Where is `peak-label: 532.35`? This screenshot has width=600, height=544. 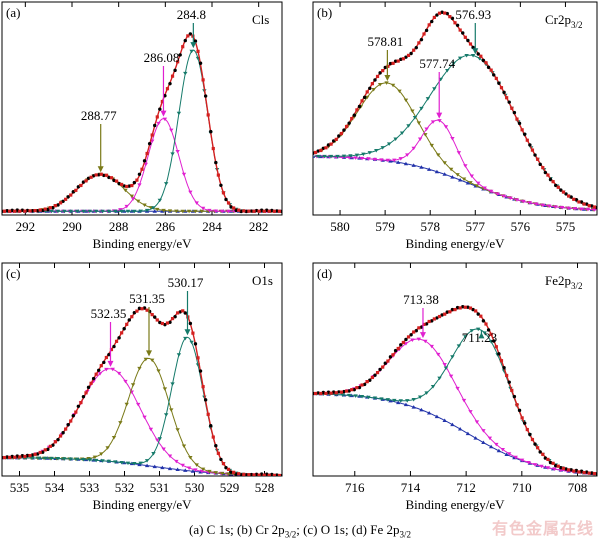
peak-label: 532.35 is located at coordinates (109, 313).